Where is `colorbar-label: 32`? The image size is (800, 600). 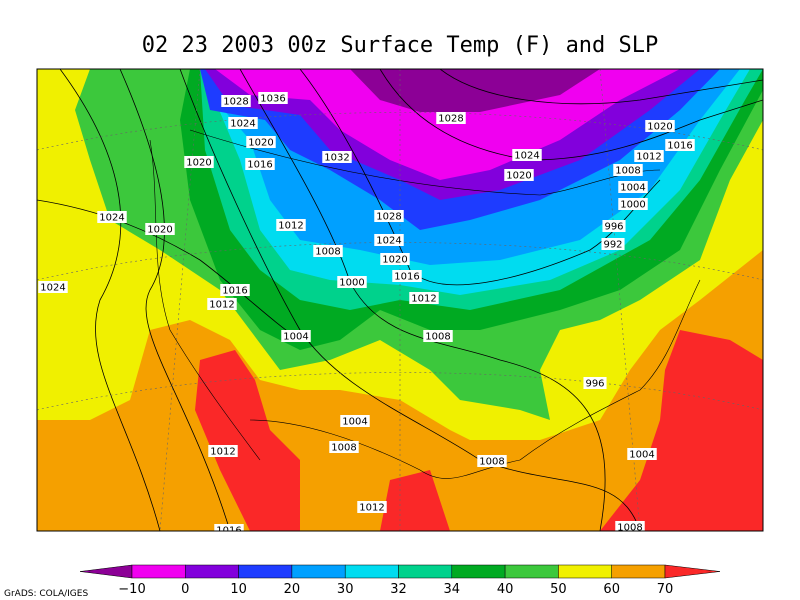 colorbar-label: 32 is located at coordinates (398, 589).